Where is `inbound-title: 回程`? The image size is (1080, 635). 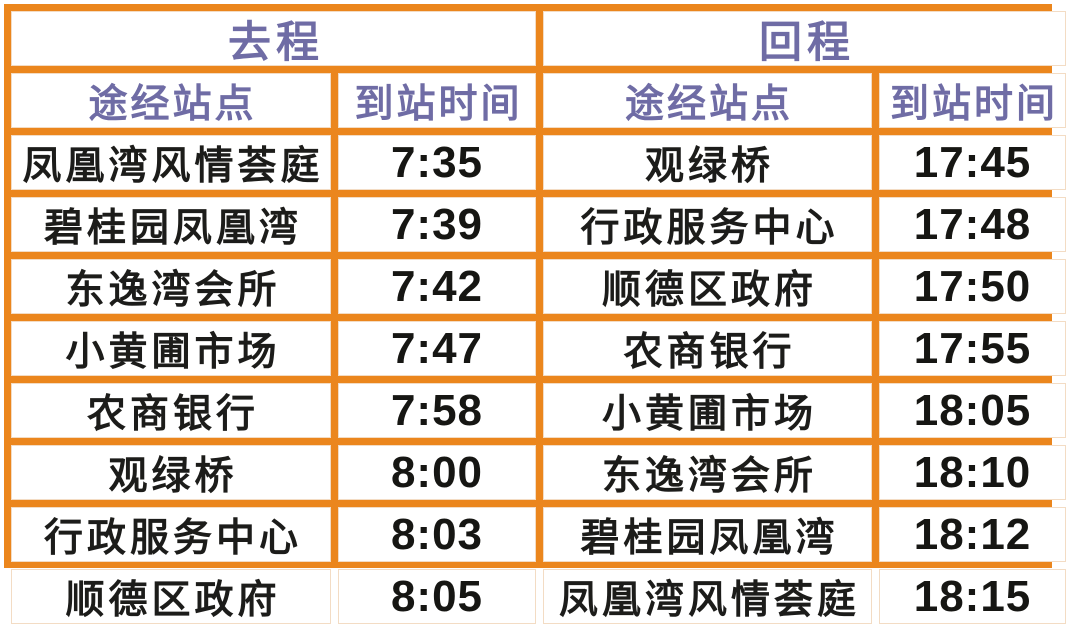 inbound-title: 回程 is located at coordinates (804, 38).